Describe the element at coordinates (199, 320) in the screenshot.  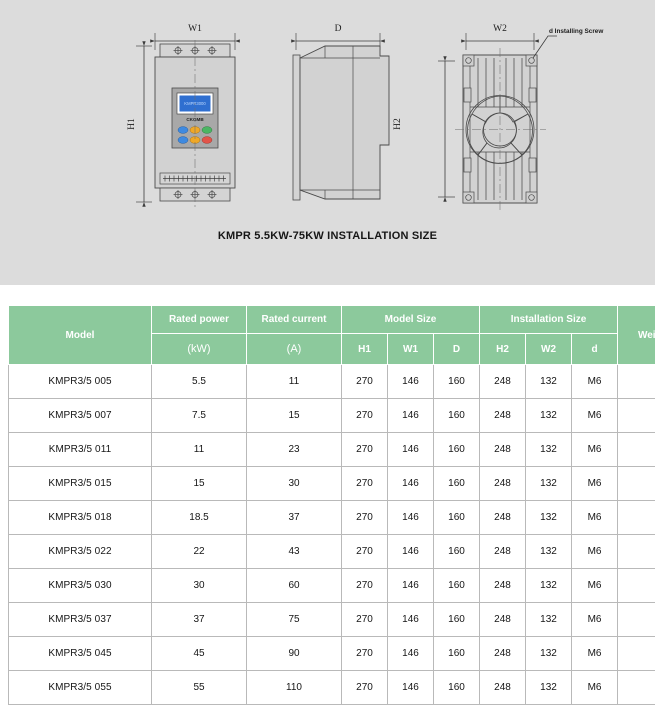
I see `header-rated-power: Rated power` at that location.